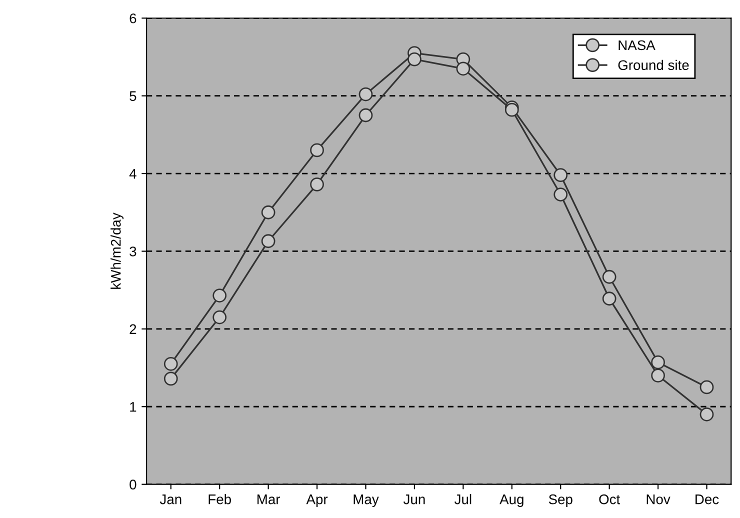  Describe the element at coordinates (463, 499) in the screenshot. I see `x-tick-label: Jul` at that location.